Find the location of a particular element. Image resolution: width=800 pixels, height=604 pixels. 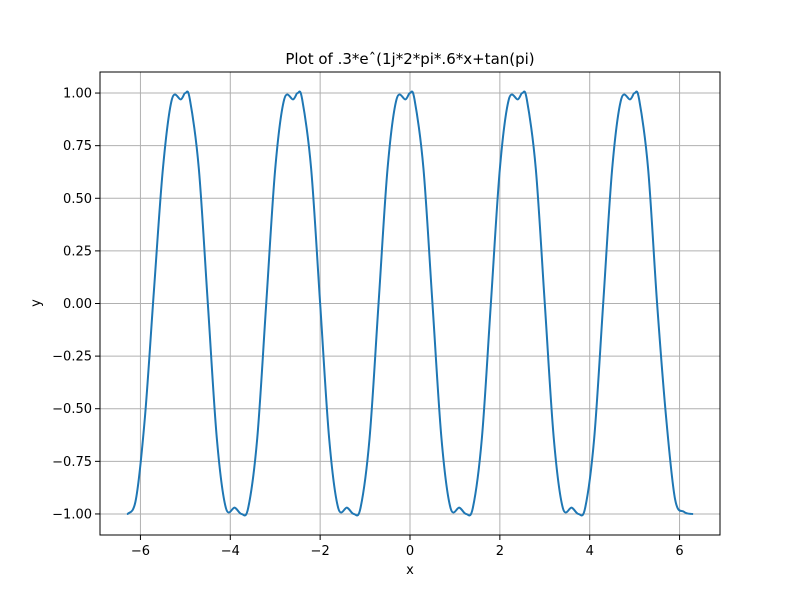

x-tick-label: −2 is located at coordinates (320, 551).